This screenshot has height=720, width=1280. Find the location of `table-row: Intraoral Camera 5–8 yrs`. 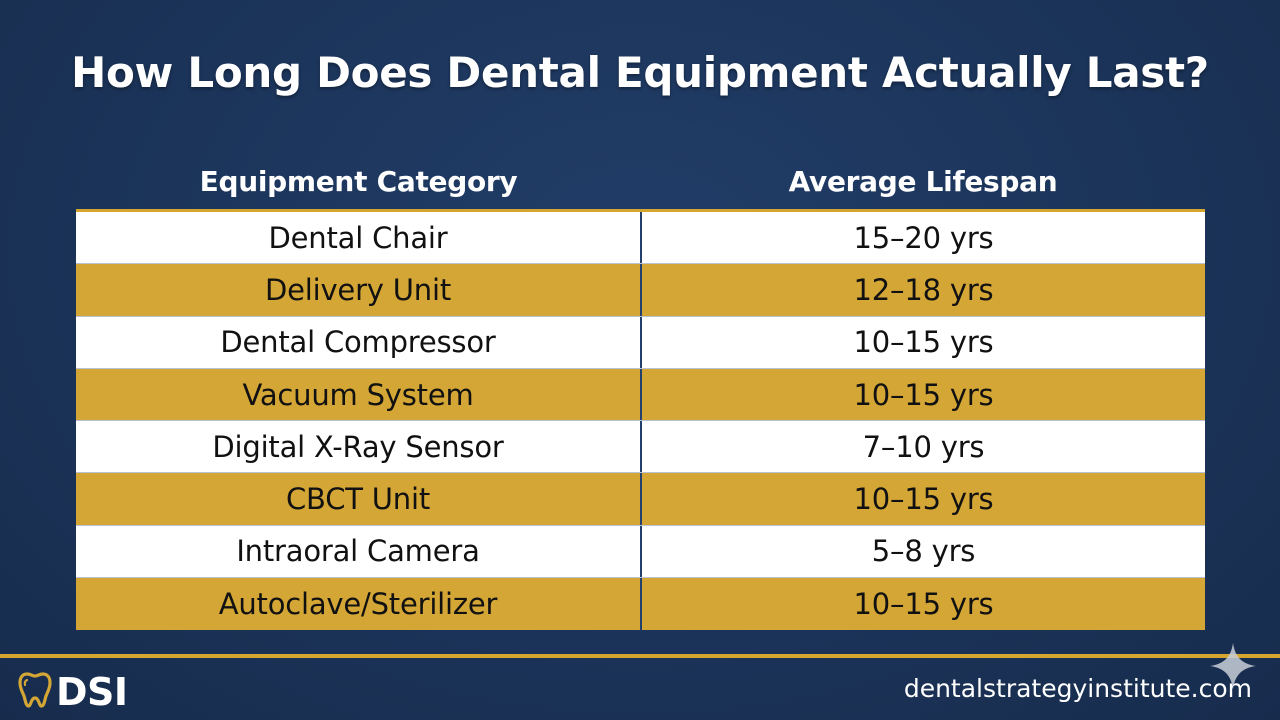

table-row: Intraoral Camera 5–8 yrs is located at coordinates (640, 552).